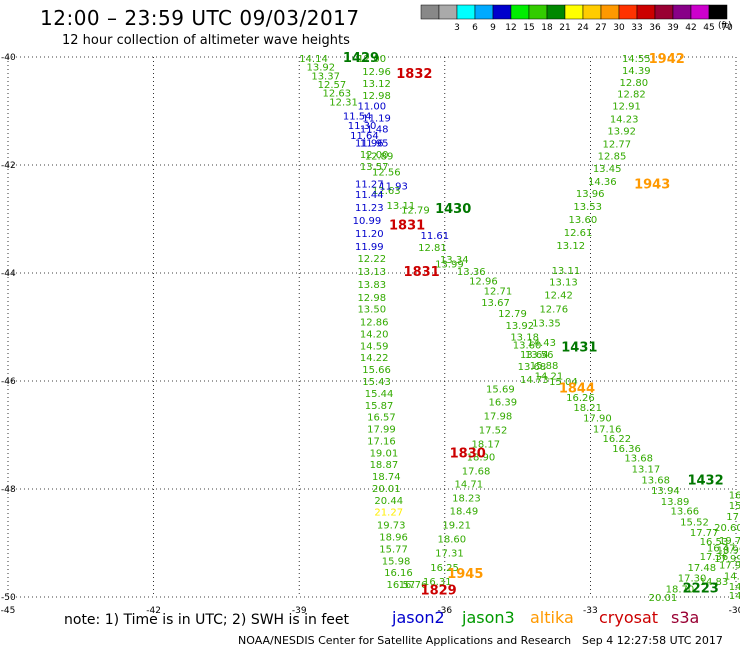  Describe the element at coordinates (524, 338) in the screenshot. I see `wave-height-value: 13.18` at that location.